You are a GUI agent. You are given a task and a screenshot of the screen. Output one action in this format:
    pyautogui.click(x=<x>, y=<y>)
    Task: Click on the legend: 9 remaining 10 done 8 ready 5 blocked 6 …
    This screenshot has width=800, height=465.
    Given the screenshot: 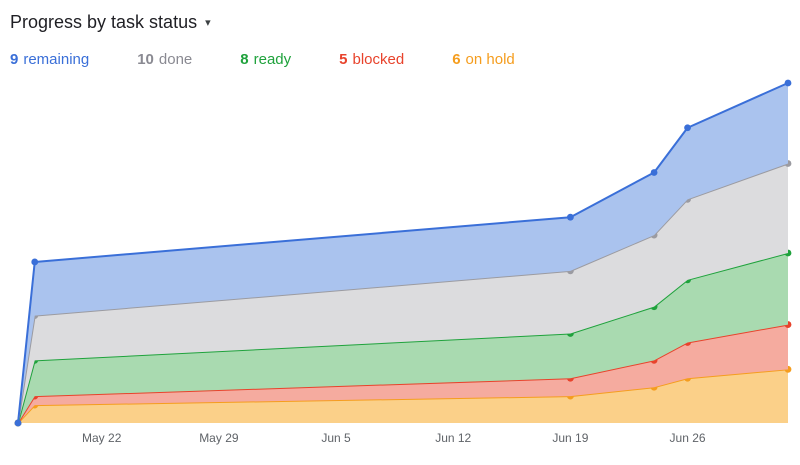 What is the action you would take?
    pyautogui.click(x=400, y=51)
    